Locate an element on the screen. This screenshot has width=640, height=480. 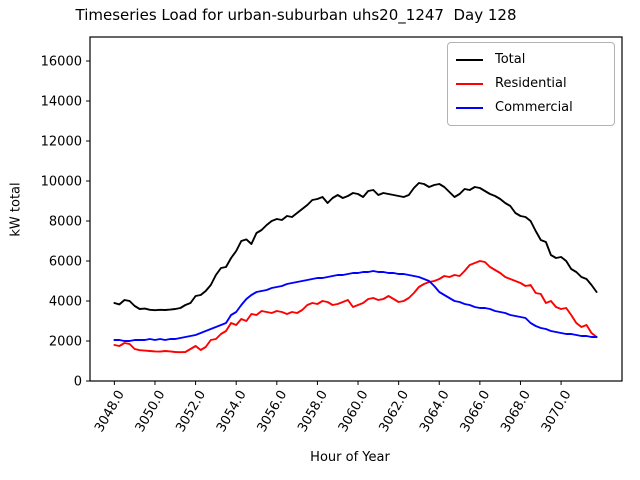
x-tick-label: 3062.0 is located at coordinates (394, 411).